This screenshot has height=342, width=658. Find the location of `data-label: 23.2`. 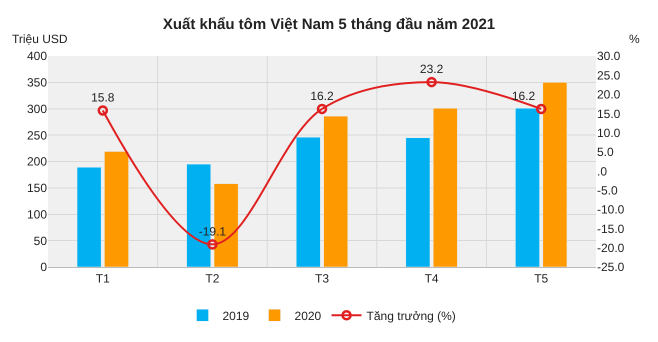

data-label: 23.2 is located at coordinates (432, 69).